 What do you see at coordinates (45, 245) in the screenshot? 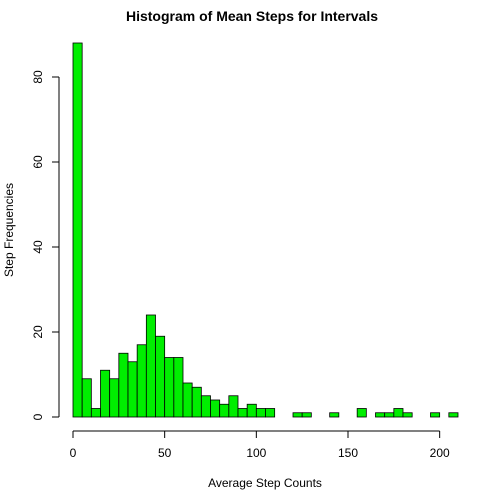
I see `y-axis: 0 20 40 60 80` at bounding box center [45, 245].